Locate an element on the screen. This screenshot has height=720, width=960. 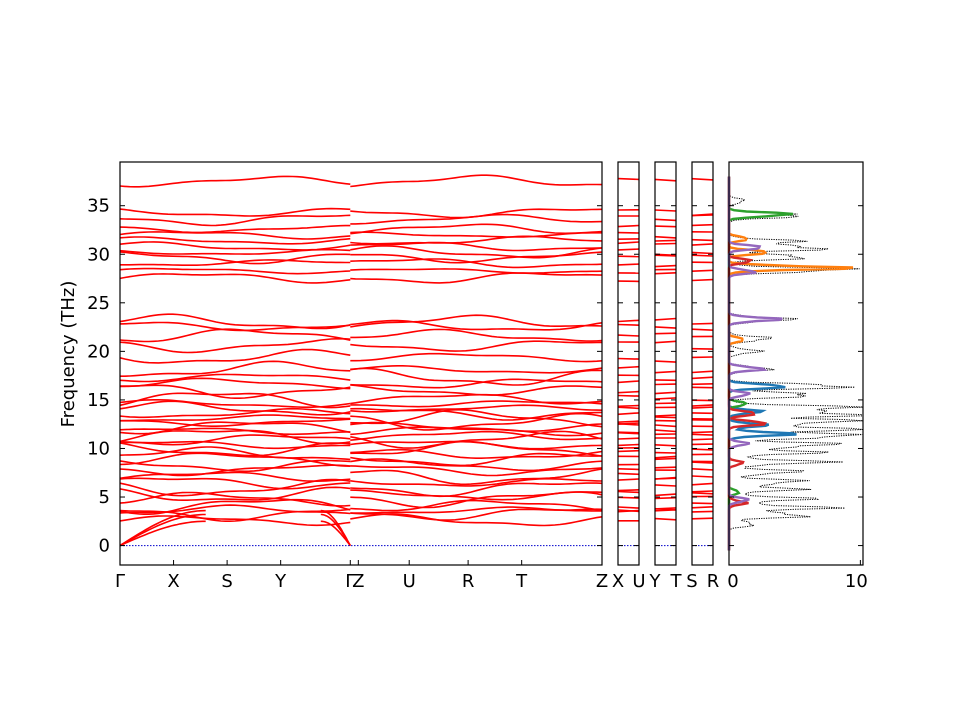
dos-xtick-label-0: 0 is located at coordinates (732, 581).